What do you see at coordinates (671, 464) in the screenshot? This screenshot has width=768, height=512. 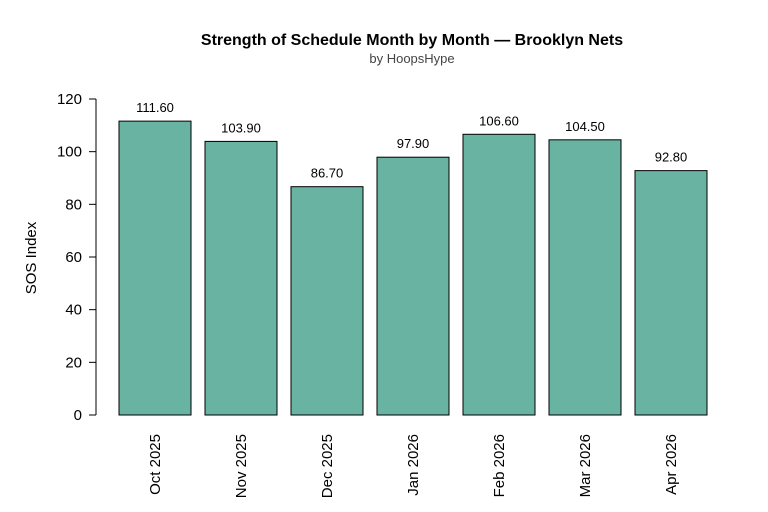 I see `x-tick-label: Apr 2026` at bounding box center [671, 464].